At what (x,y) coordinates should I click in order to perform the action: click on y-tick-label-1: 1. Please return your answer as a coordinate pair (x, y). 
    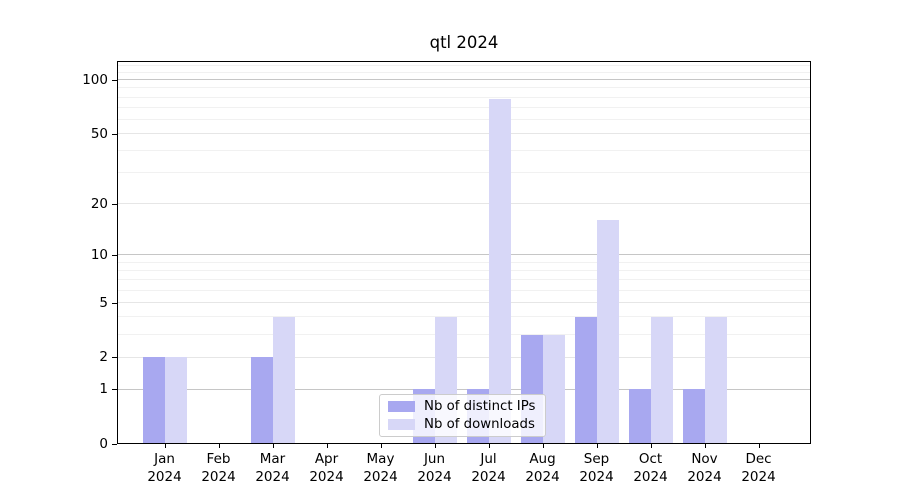
    Looking at the image, I should click on (103, 389).